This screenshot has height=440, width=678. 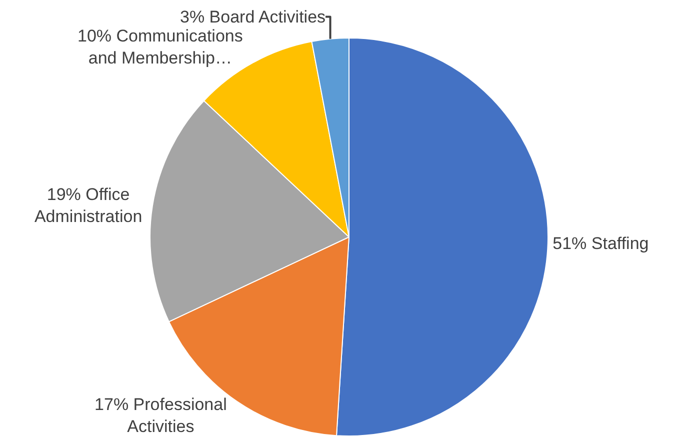 I want to click on slice-label: 19% Office Administration, so click(x=88, y=205).